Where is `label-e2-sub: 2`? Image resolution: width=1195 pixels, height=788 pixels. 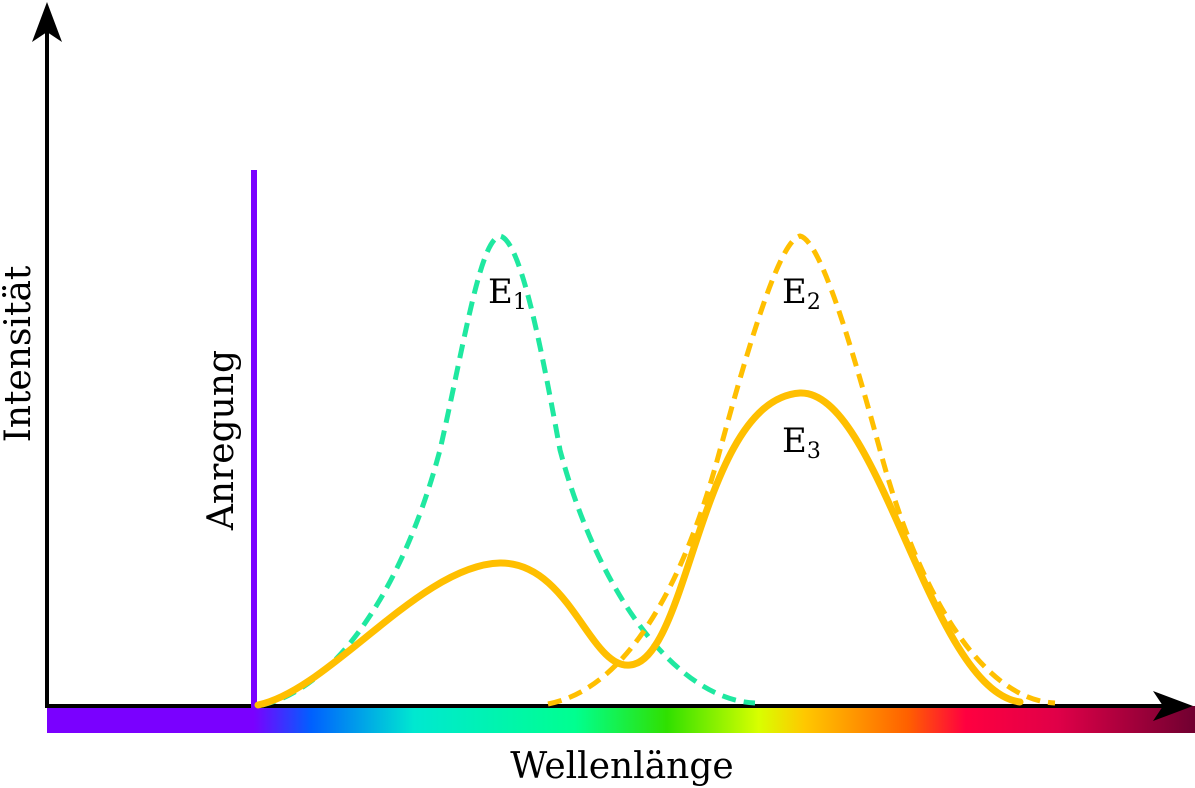 label-e2-sub: 2 is located at coordinates (814, 302).